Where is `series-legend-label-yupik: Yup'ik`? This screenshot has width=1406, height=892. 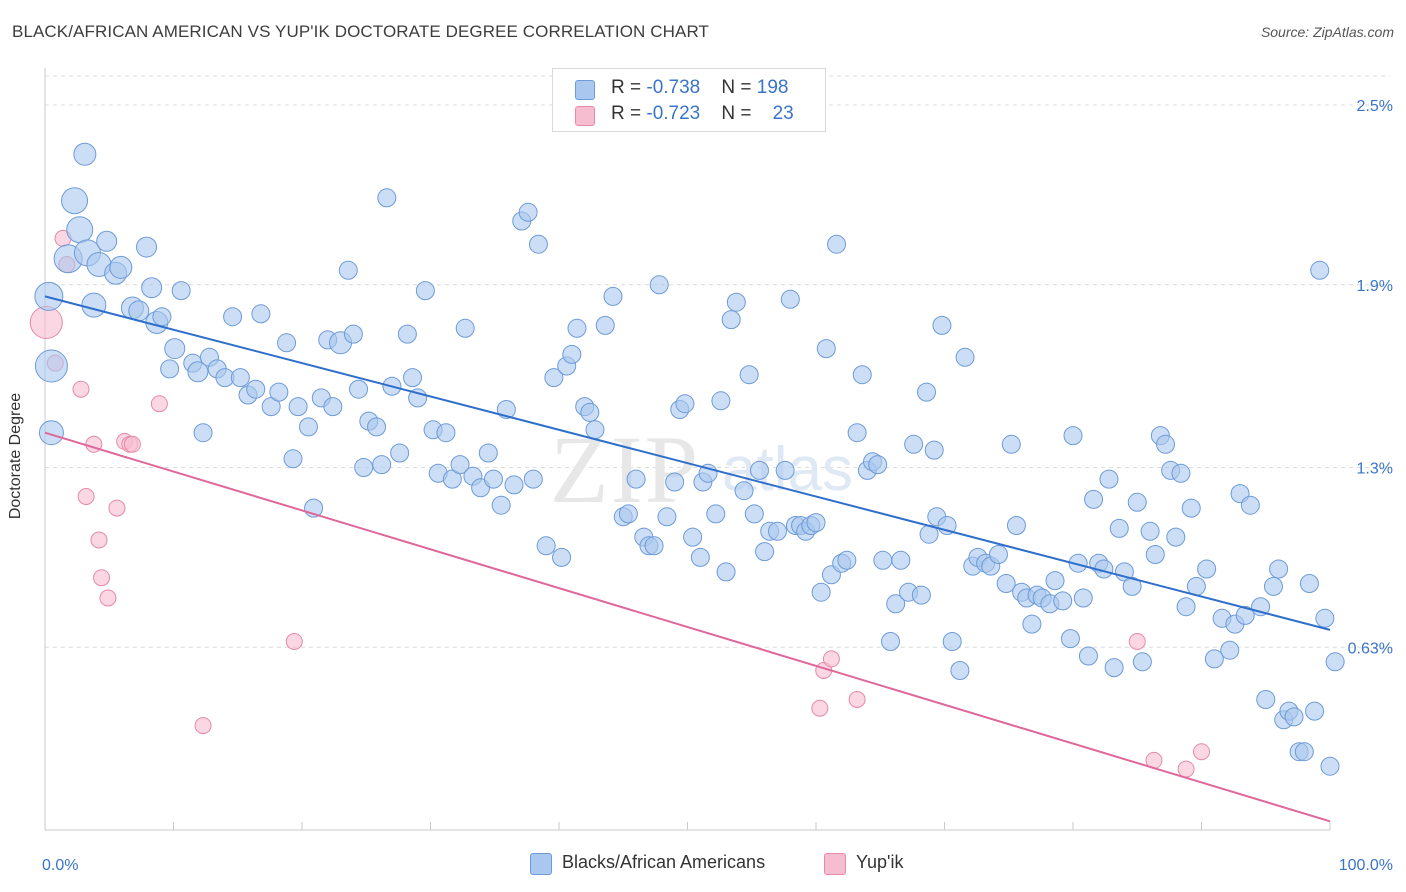
series-legend-label-yupik: Yup'ik is located at coordinates (880, 862).